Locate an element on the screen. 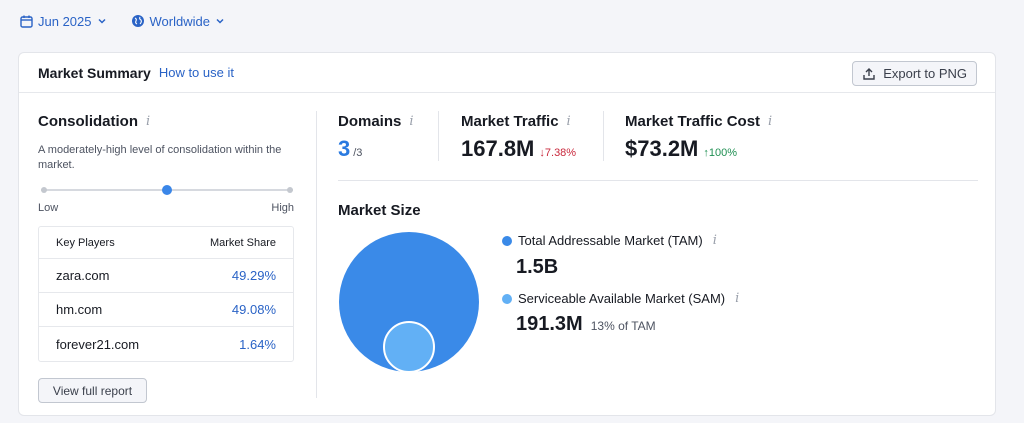 The width and height of the screenshot is (1024, 423). traffic-number: 167.8M is located at coordinates (498, 148).